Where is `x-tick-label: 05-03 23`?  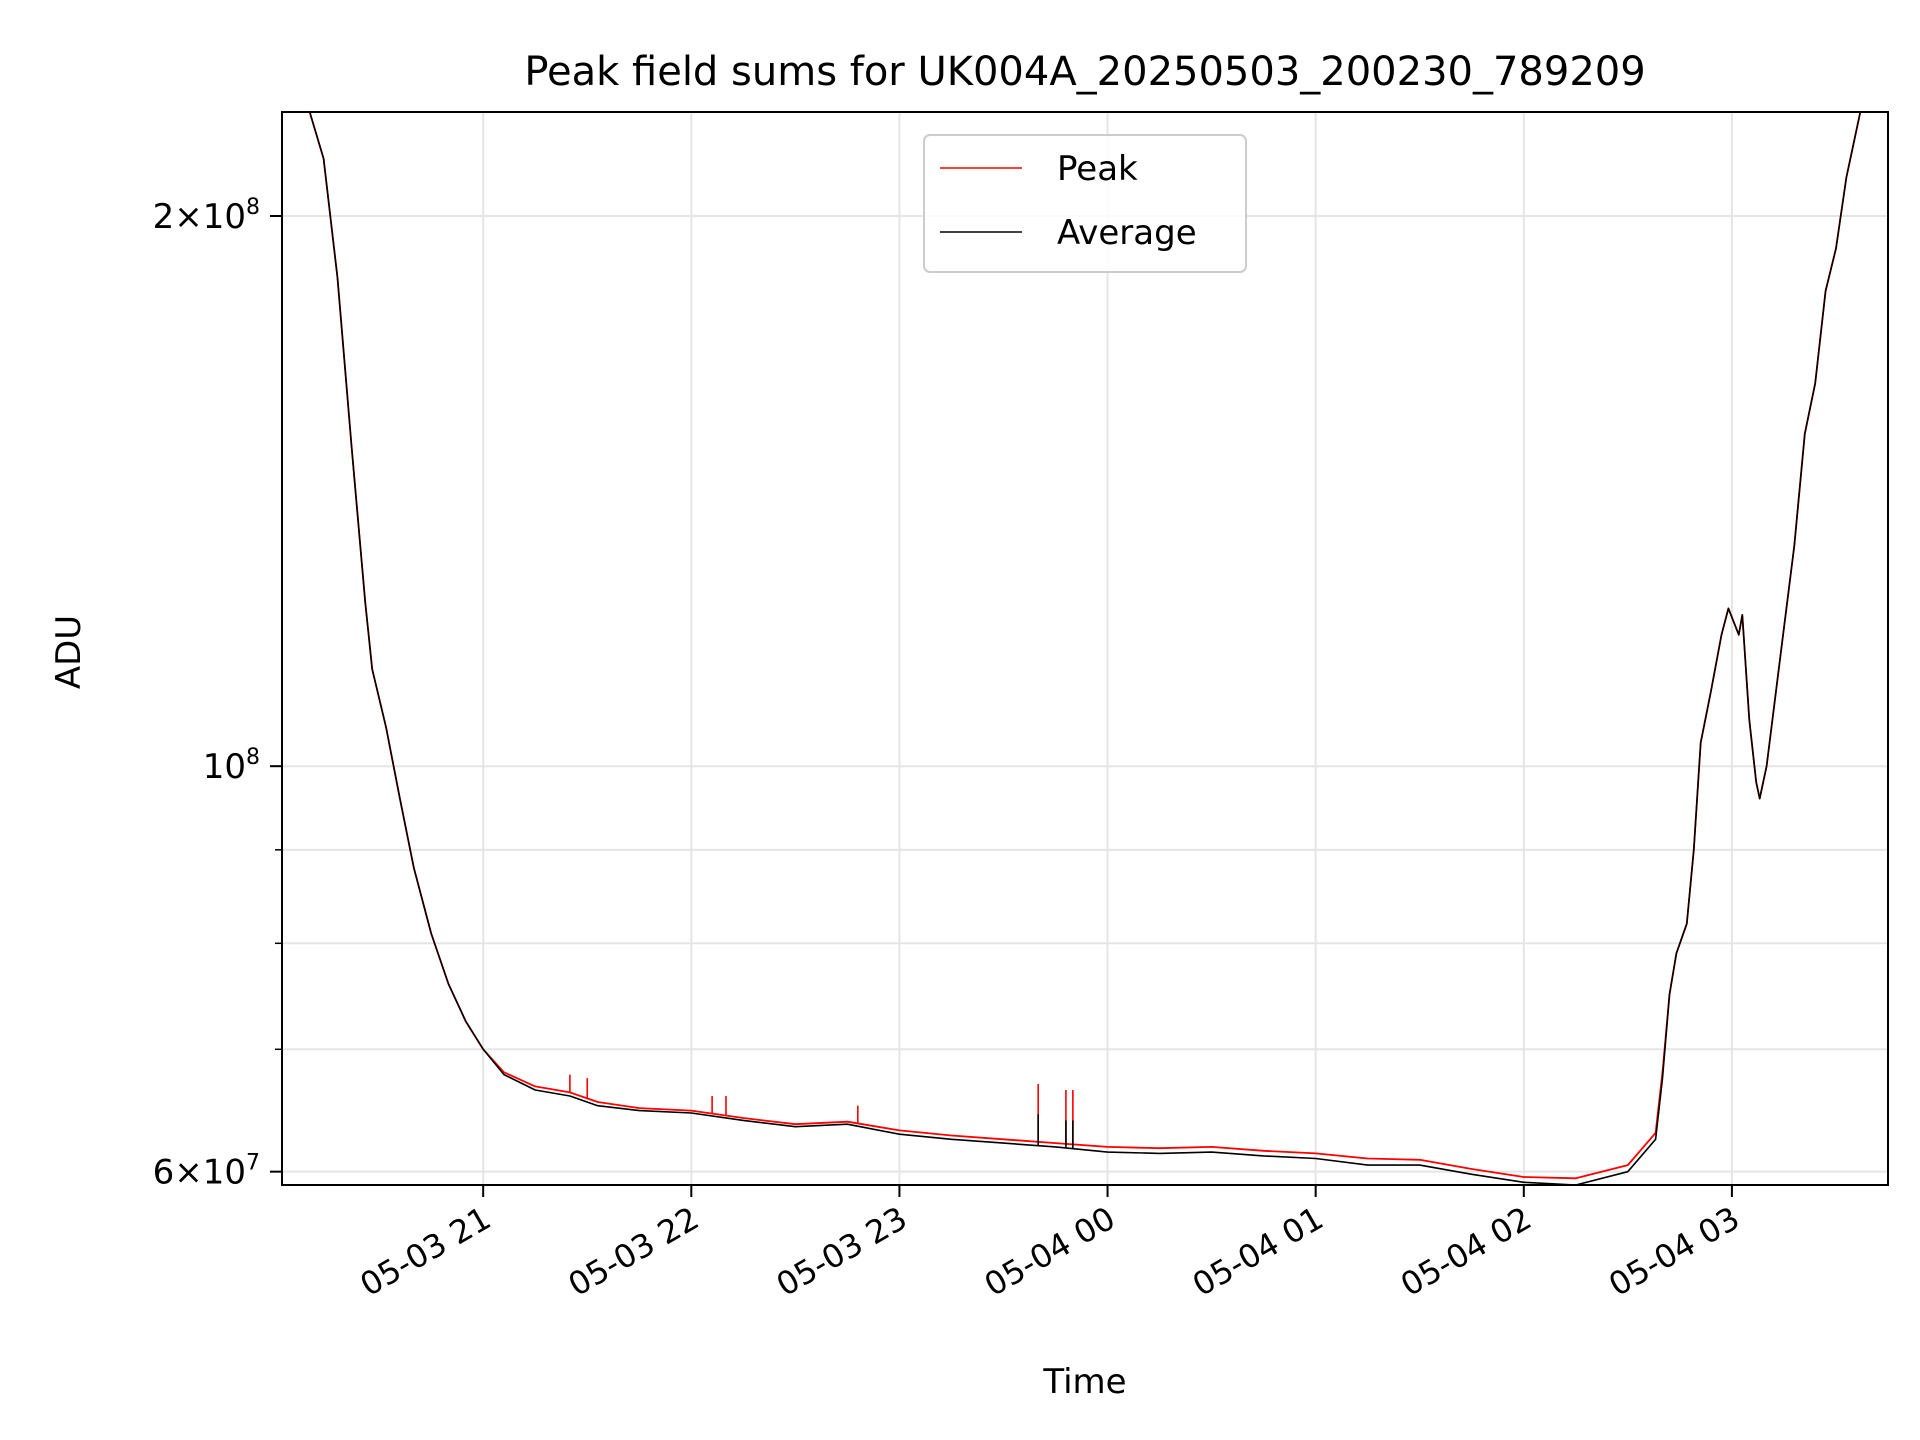 x-tick-label: 05-03 23 is located at coordinates (842, 1251).